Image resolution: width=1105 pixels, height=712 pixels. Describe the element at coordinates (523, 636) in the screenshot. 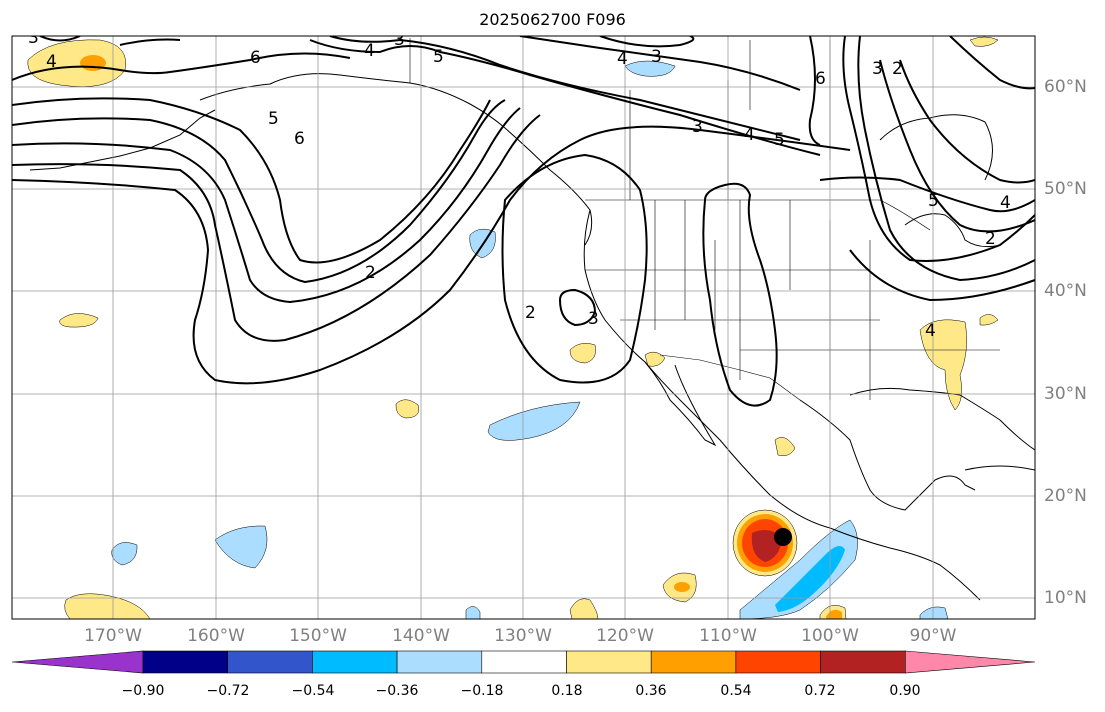

I see `lon-tick-label: 130°W` at that location.